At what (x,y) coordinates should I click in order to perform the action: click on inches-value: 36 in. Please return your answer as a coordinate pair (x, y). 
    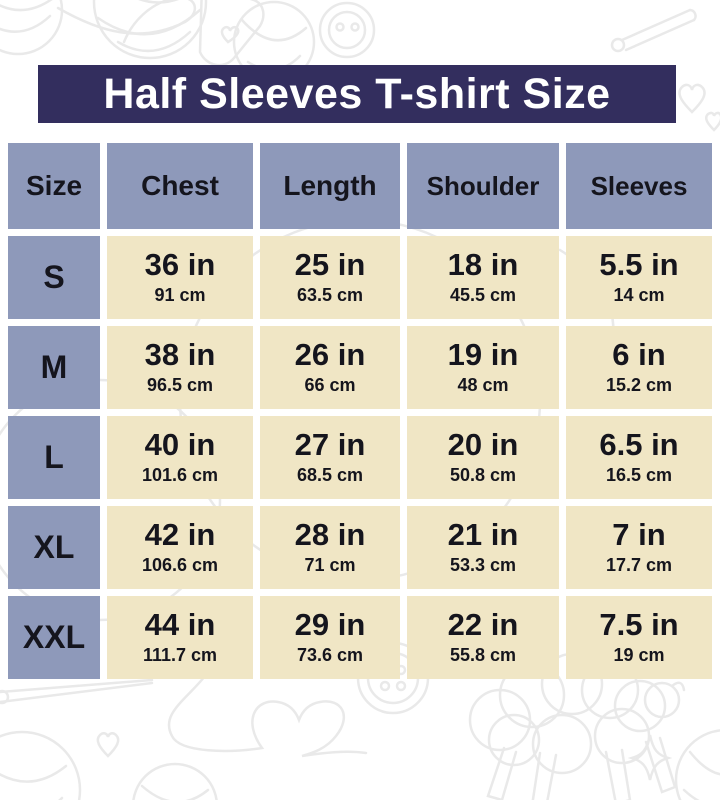
    Looking at the image, I should click on (180, 265).